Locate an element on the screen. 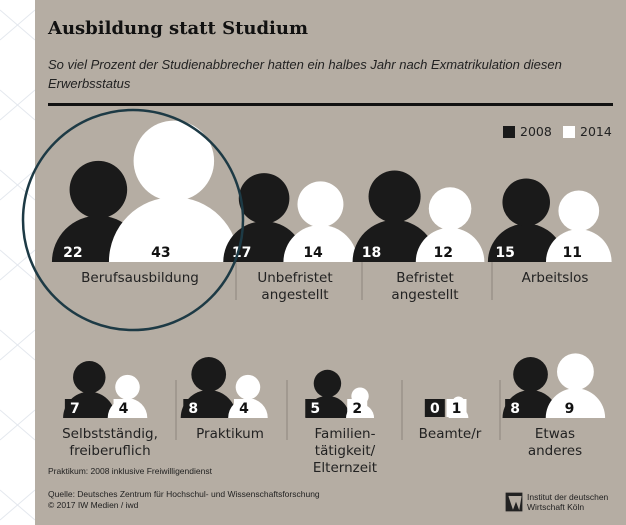 The width and height of the screenshot is (626, 525). category-label: Beamte/r is located at coordinates (450, 434).